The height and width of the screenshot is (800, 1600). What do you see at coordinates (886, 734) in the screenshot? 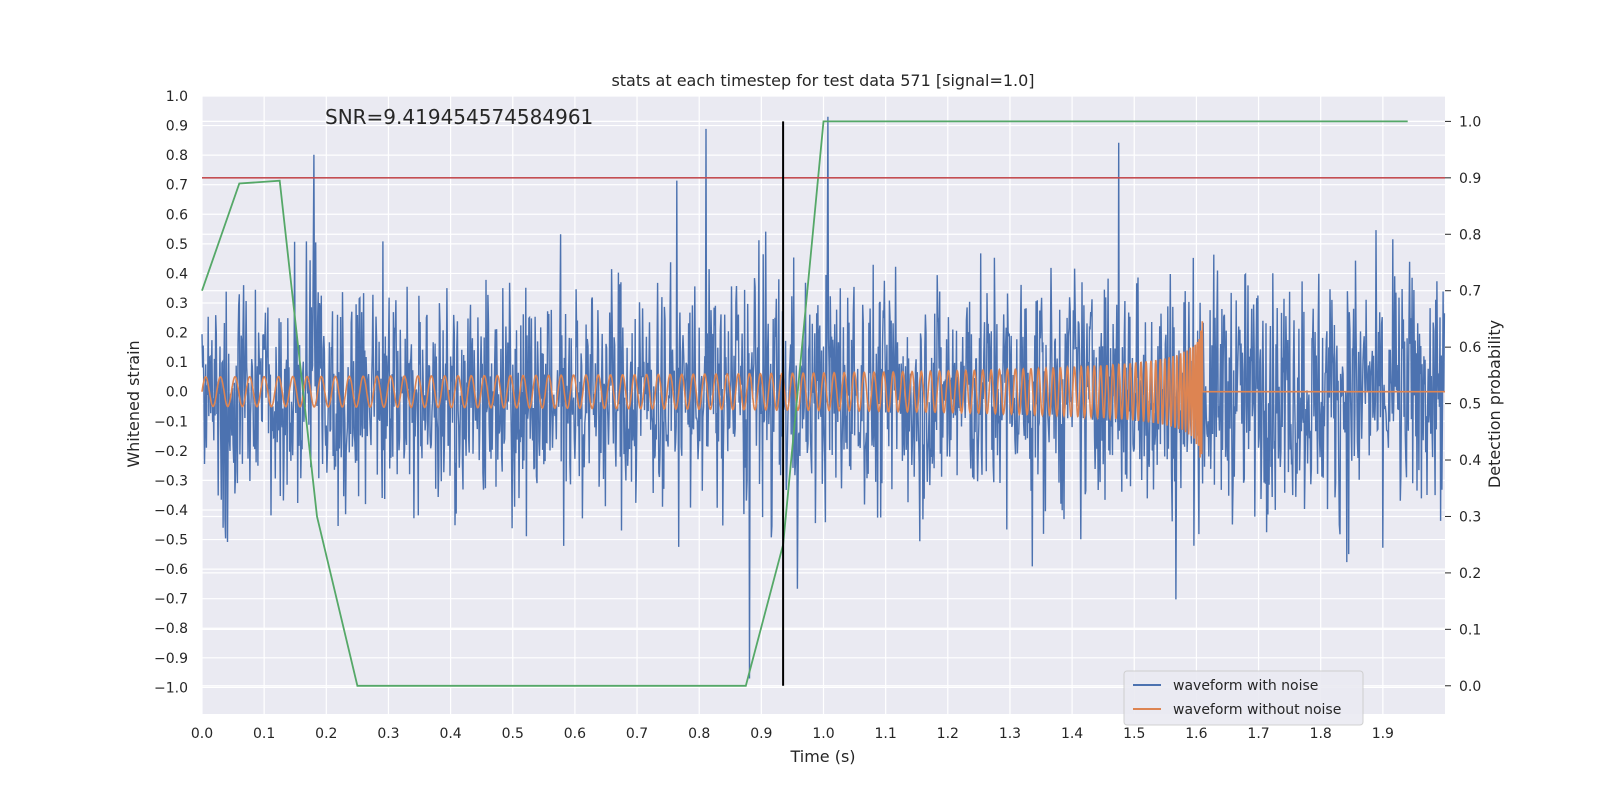
I see `x-tick-label: 1.1` at bounding box center [886, 734].